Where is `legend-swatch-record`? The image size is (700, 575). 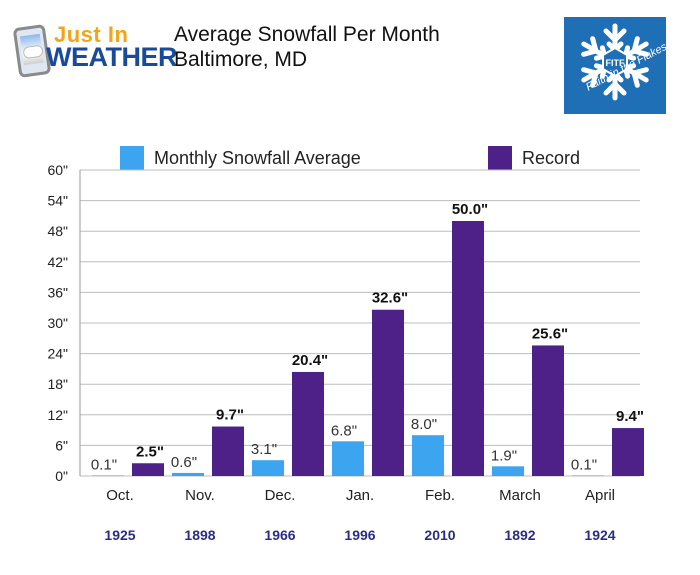 legend-swatch-record is located at coordinates (500, 158).